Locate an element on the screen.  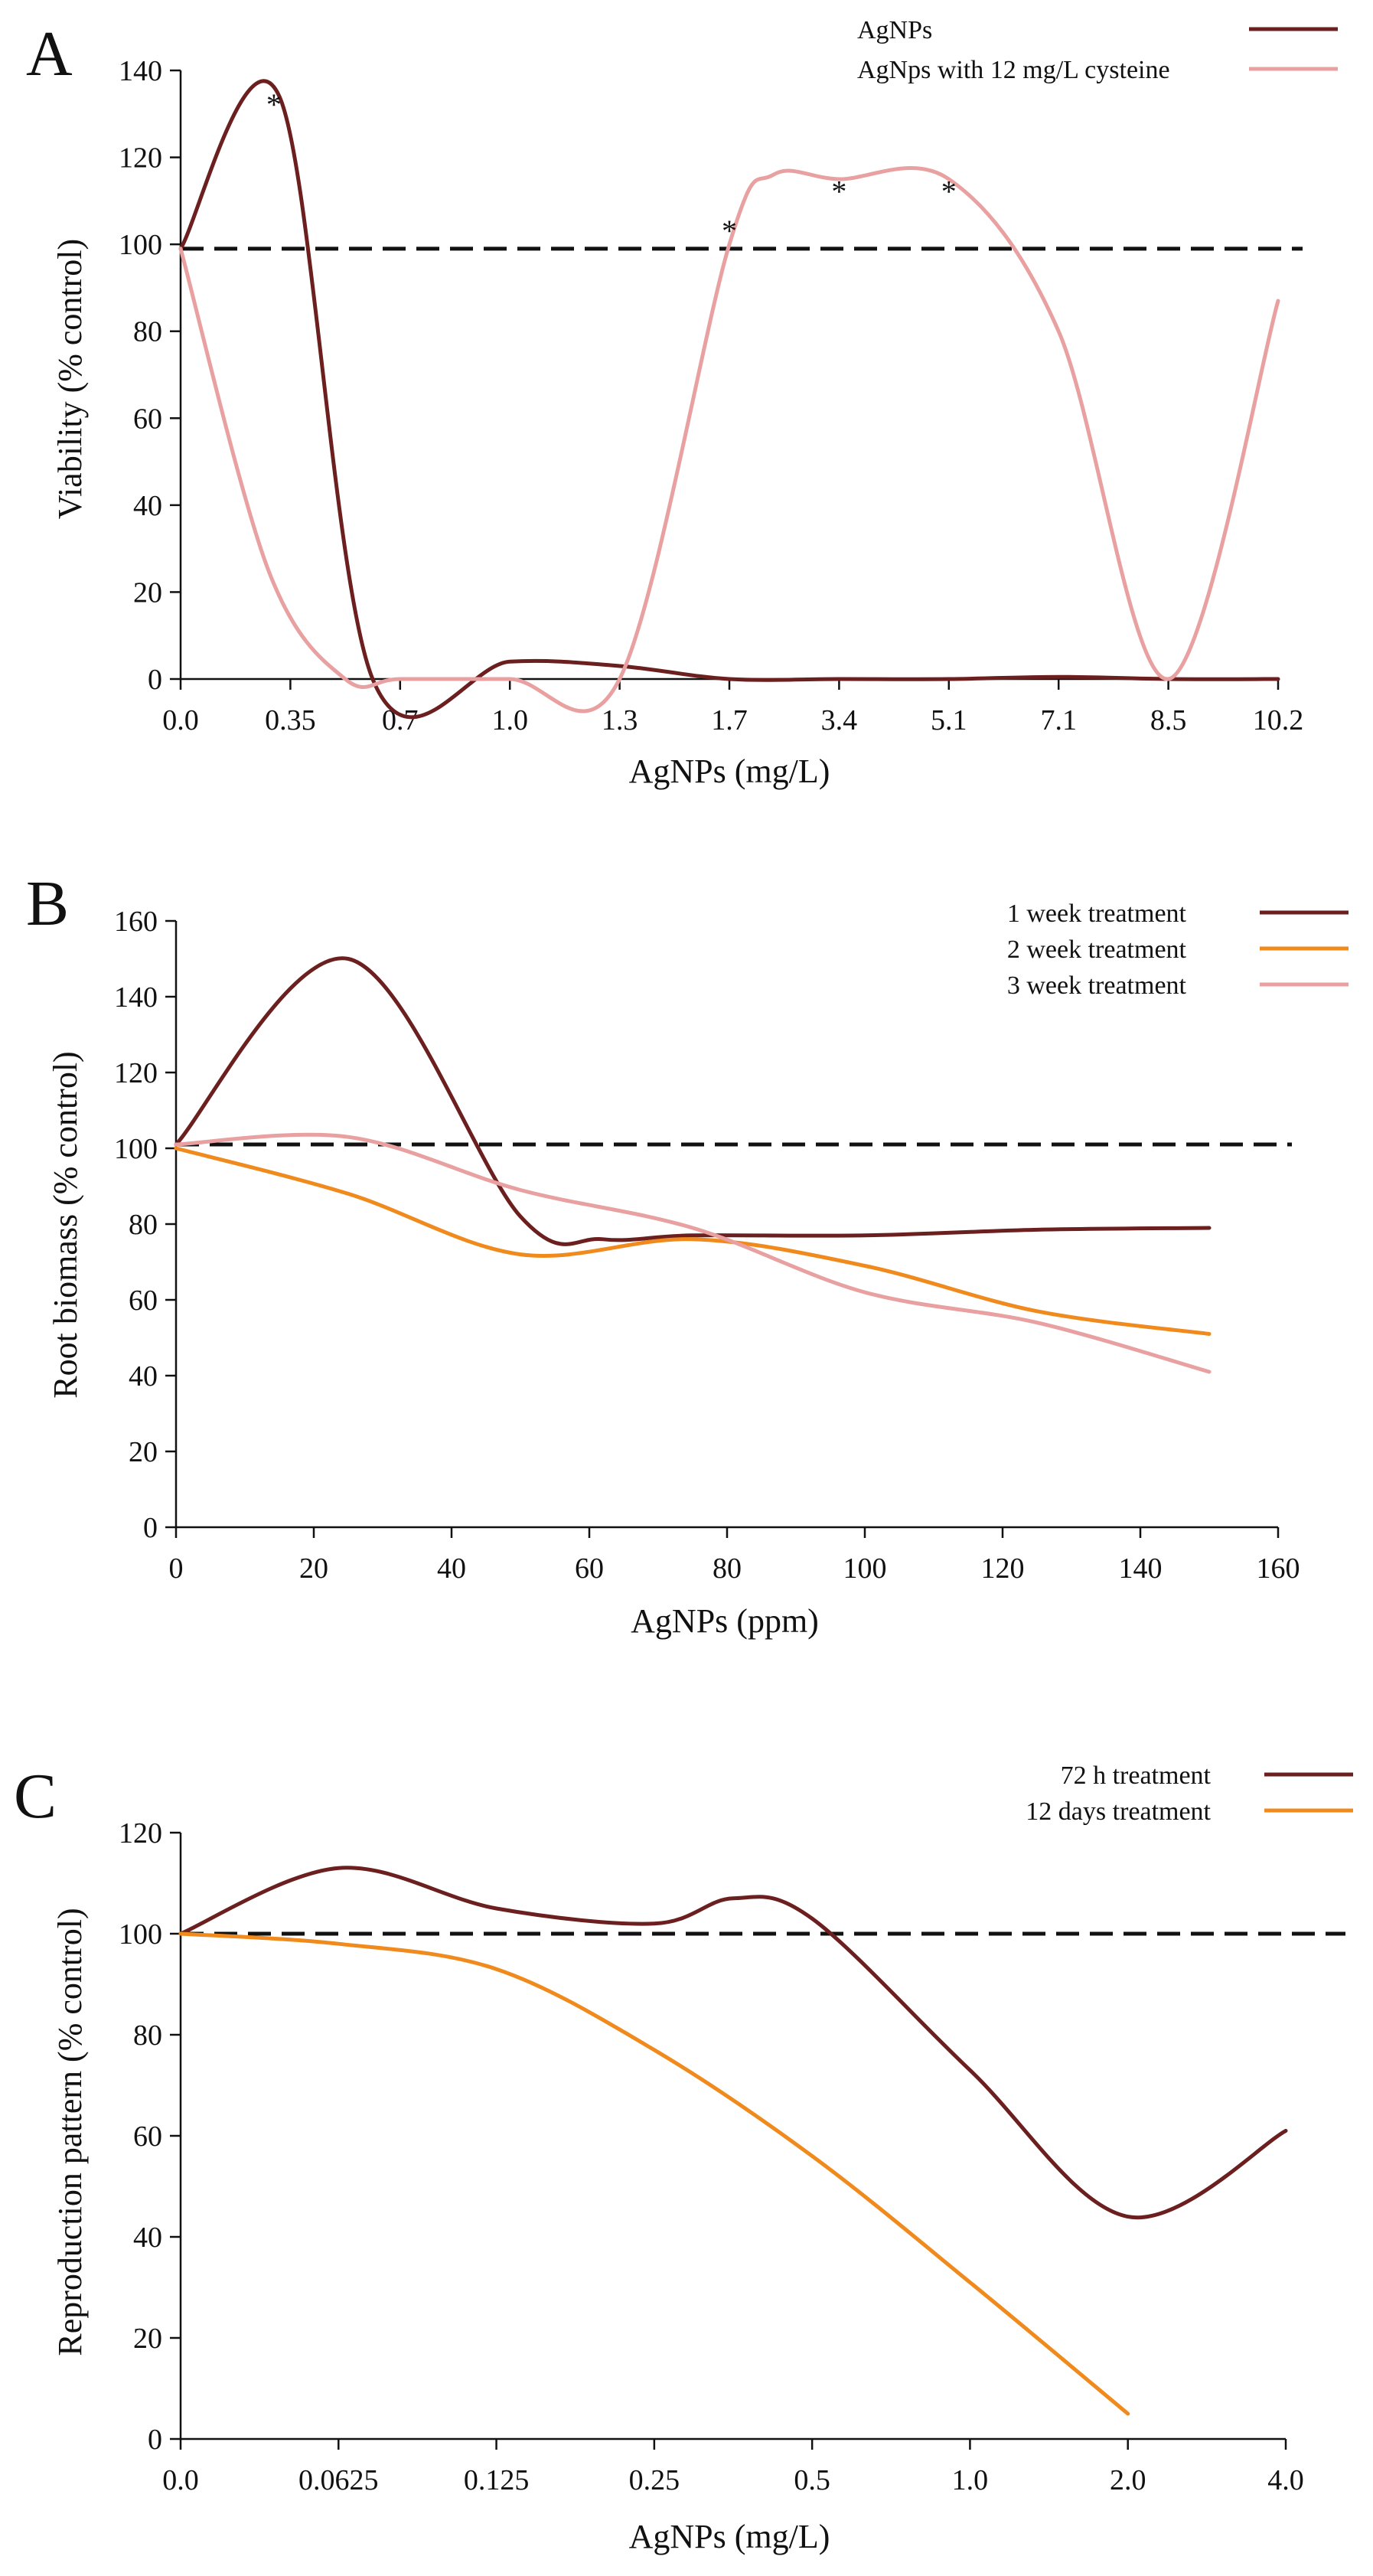
panel-a-y-tick-label: 20 is located at coordinates (148, 592).